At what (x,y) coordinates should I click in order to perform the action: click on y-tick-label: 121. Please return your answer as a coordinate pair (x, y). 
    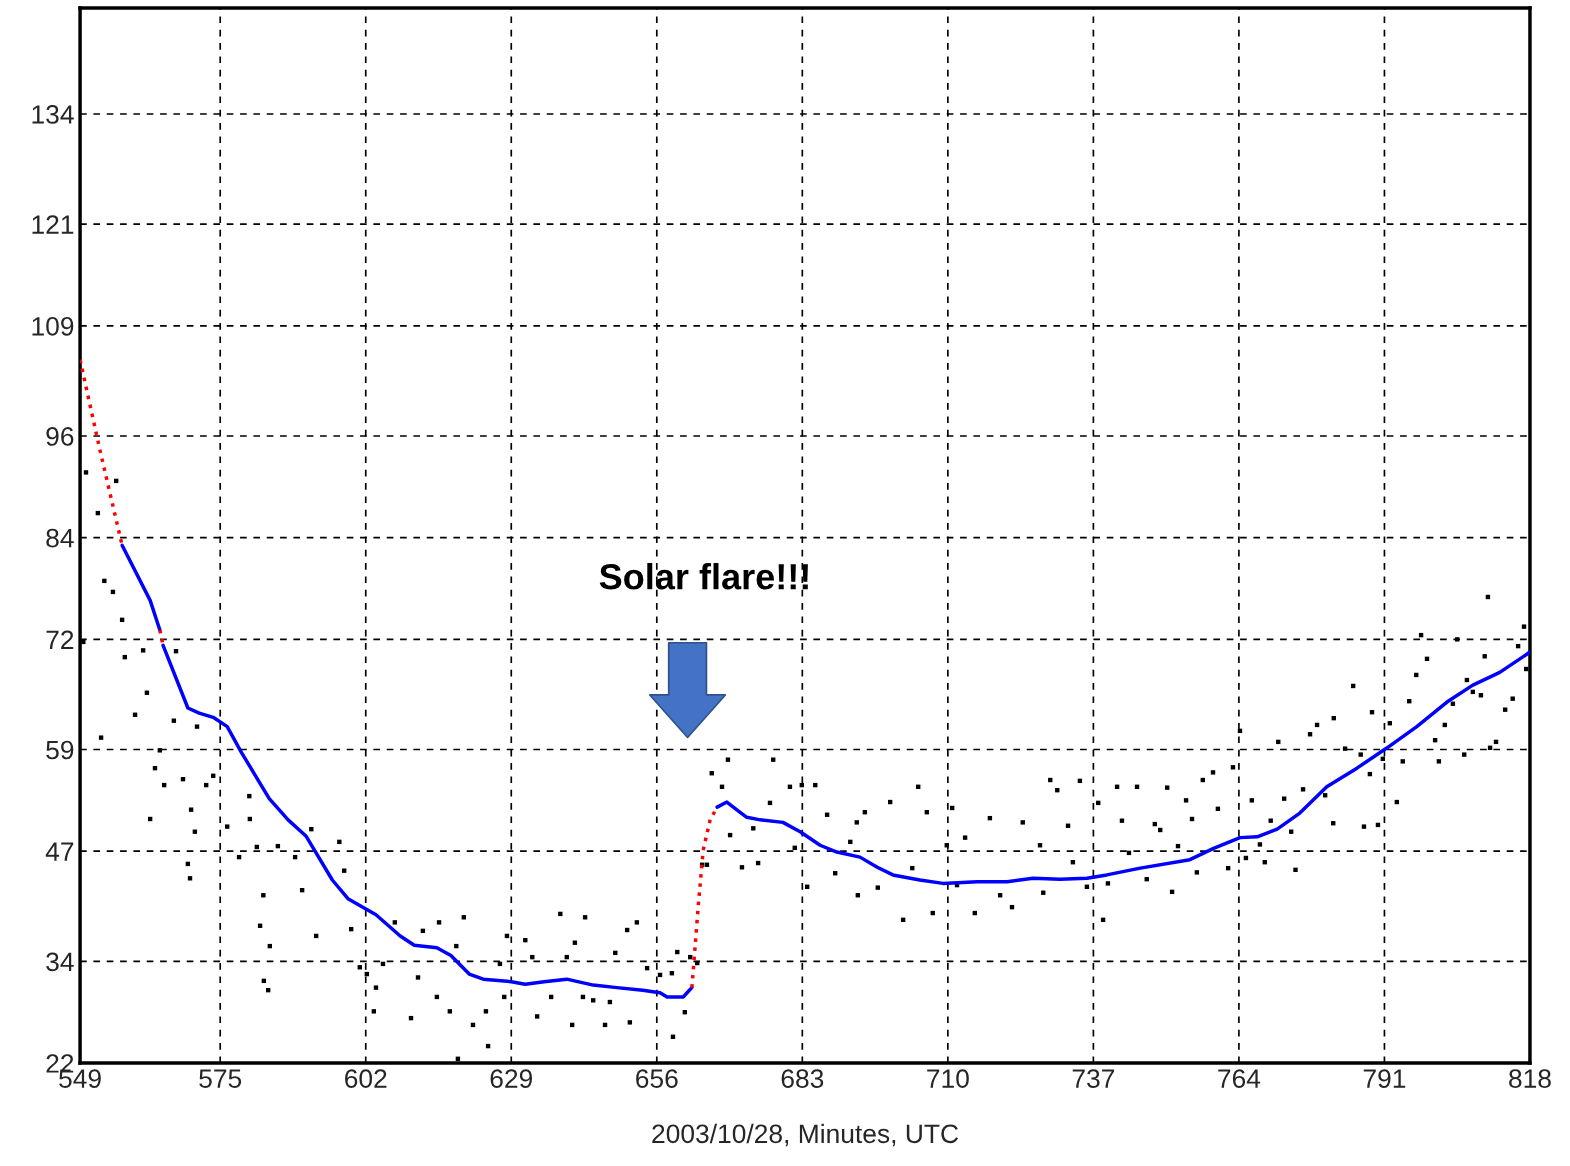
    Looking at the image, I should click on (53, 224).